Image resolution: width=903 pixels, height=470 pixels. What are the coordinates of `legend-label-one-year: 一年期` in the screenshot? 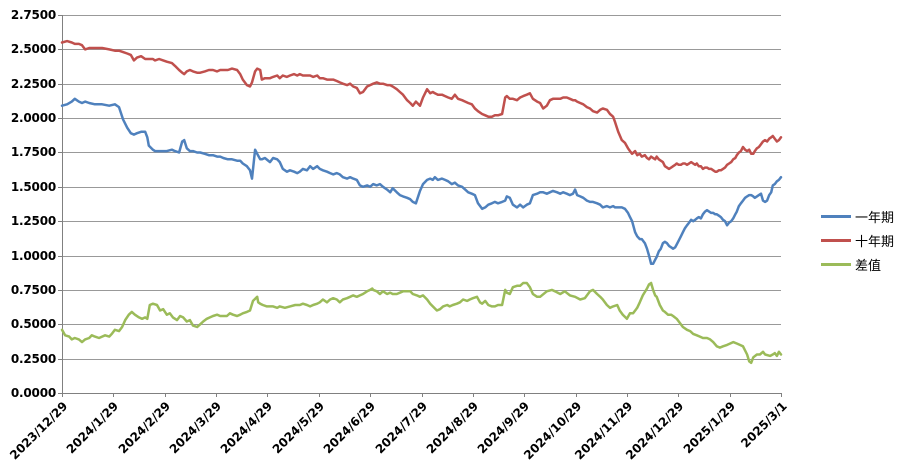 It's located at (875, 218).